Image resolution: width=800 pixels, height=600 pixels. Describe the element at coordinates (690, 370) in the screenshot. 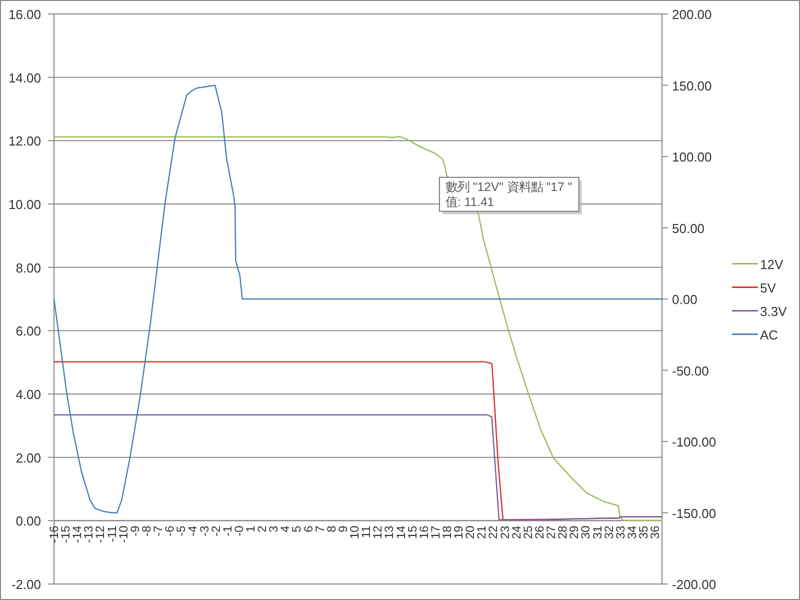

I see `y2-tick-label: -50.00` at that location.